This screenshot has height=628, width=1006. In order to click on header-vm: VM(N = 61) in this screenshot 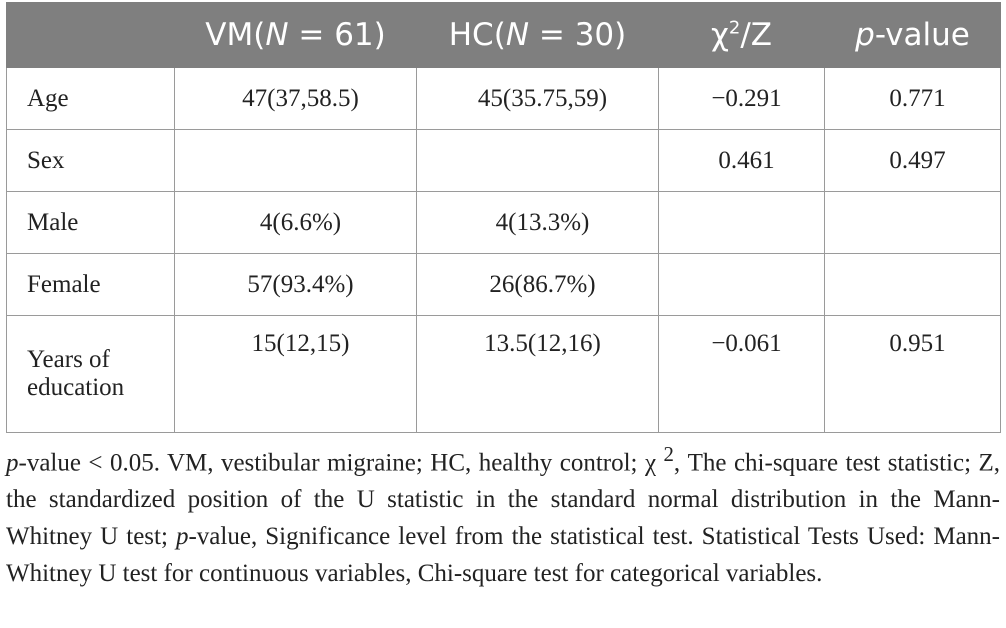, I will do `click(295, 35)`.